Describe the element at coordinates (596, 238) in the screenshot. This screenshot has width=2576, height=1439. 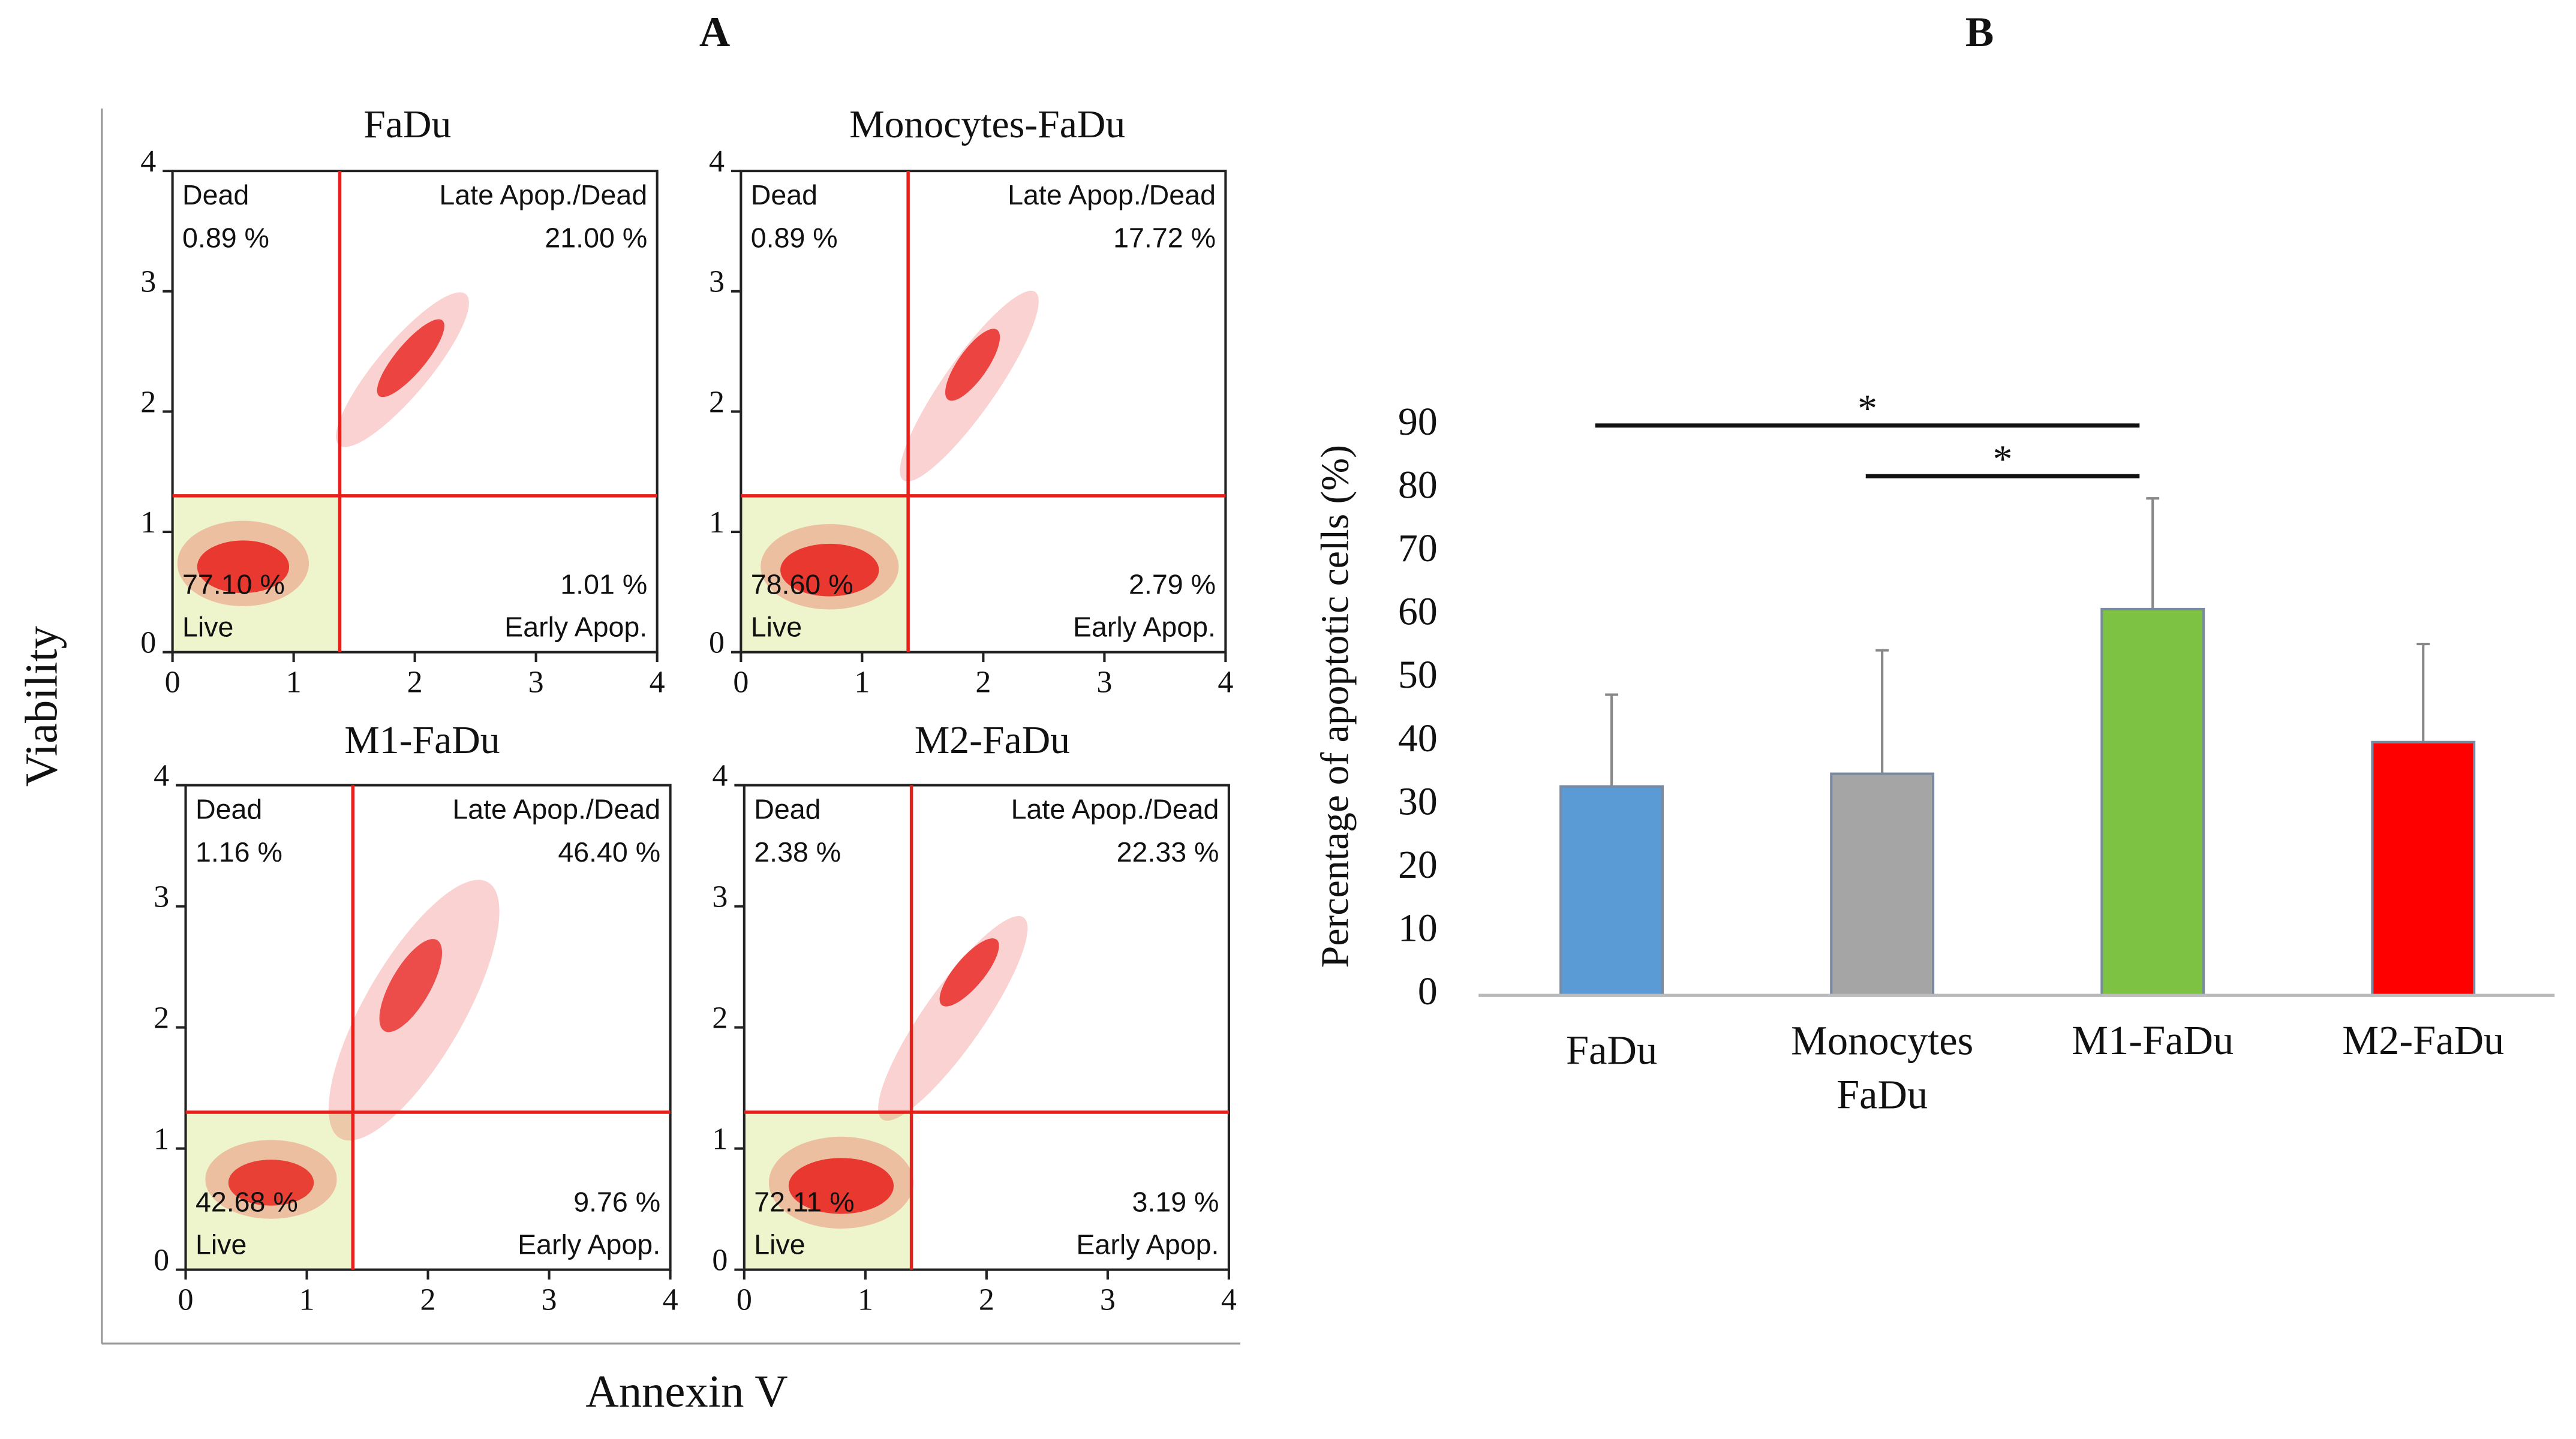
I see `quadrant-percent: 21.00 %` at that location.